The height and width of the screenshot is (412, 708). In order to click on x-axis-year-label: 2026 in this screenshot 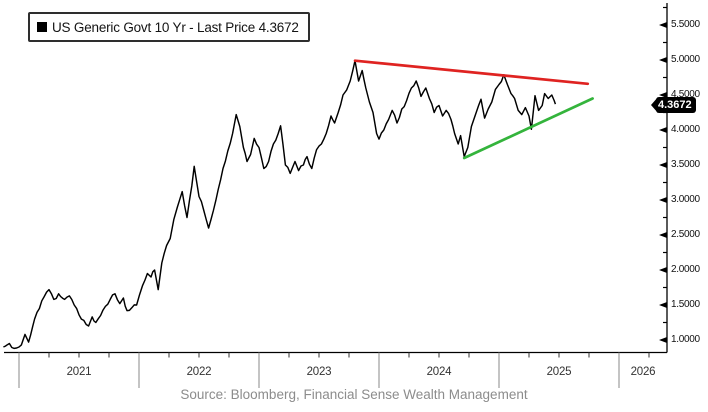, I will do `click(643, 372)`.